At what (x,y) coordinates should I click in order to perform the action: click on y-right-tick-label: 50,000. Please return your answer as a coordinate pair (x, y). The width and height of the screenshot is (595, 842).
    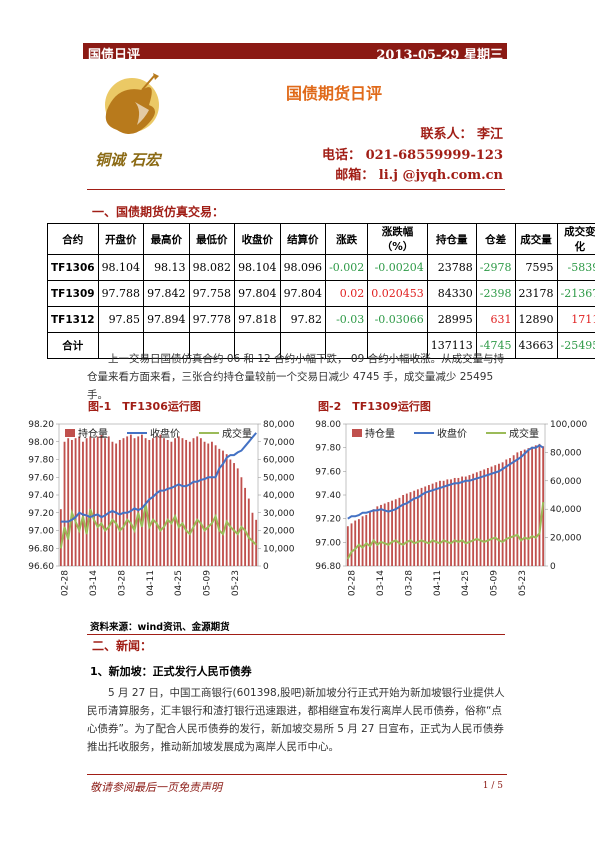
    Looking at the image, I should click on (279, 478).